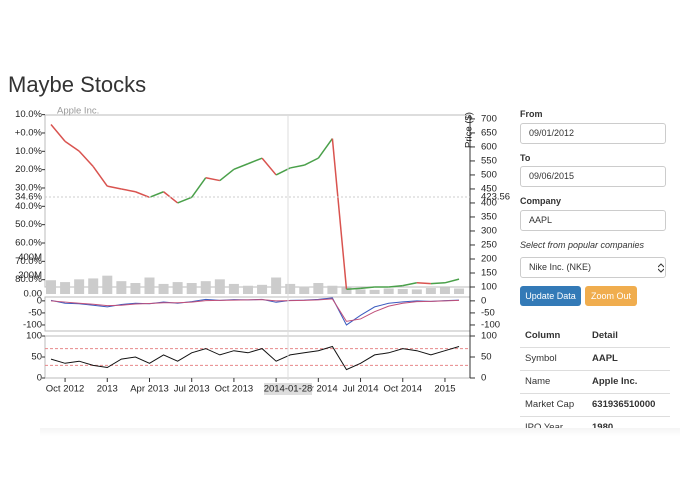  What do you see at coordinates (605, 335) in the screenshot?
I see `table-header-cell: Detail` at bounding box center [605, 335].